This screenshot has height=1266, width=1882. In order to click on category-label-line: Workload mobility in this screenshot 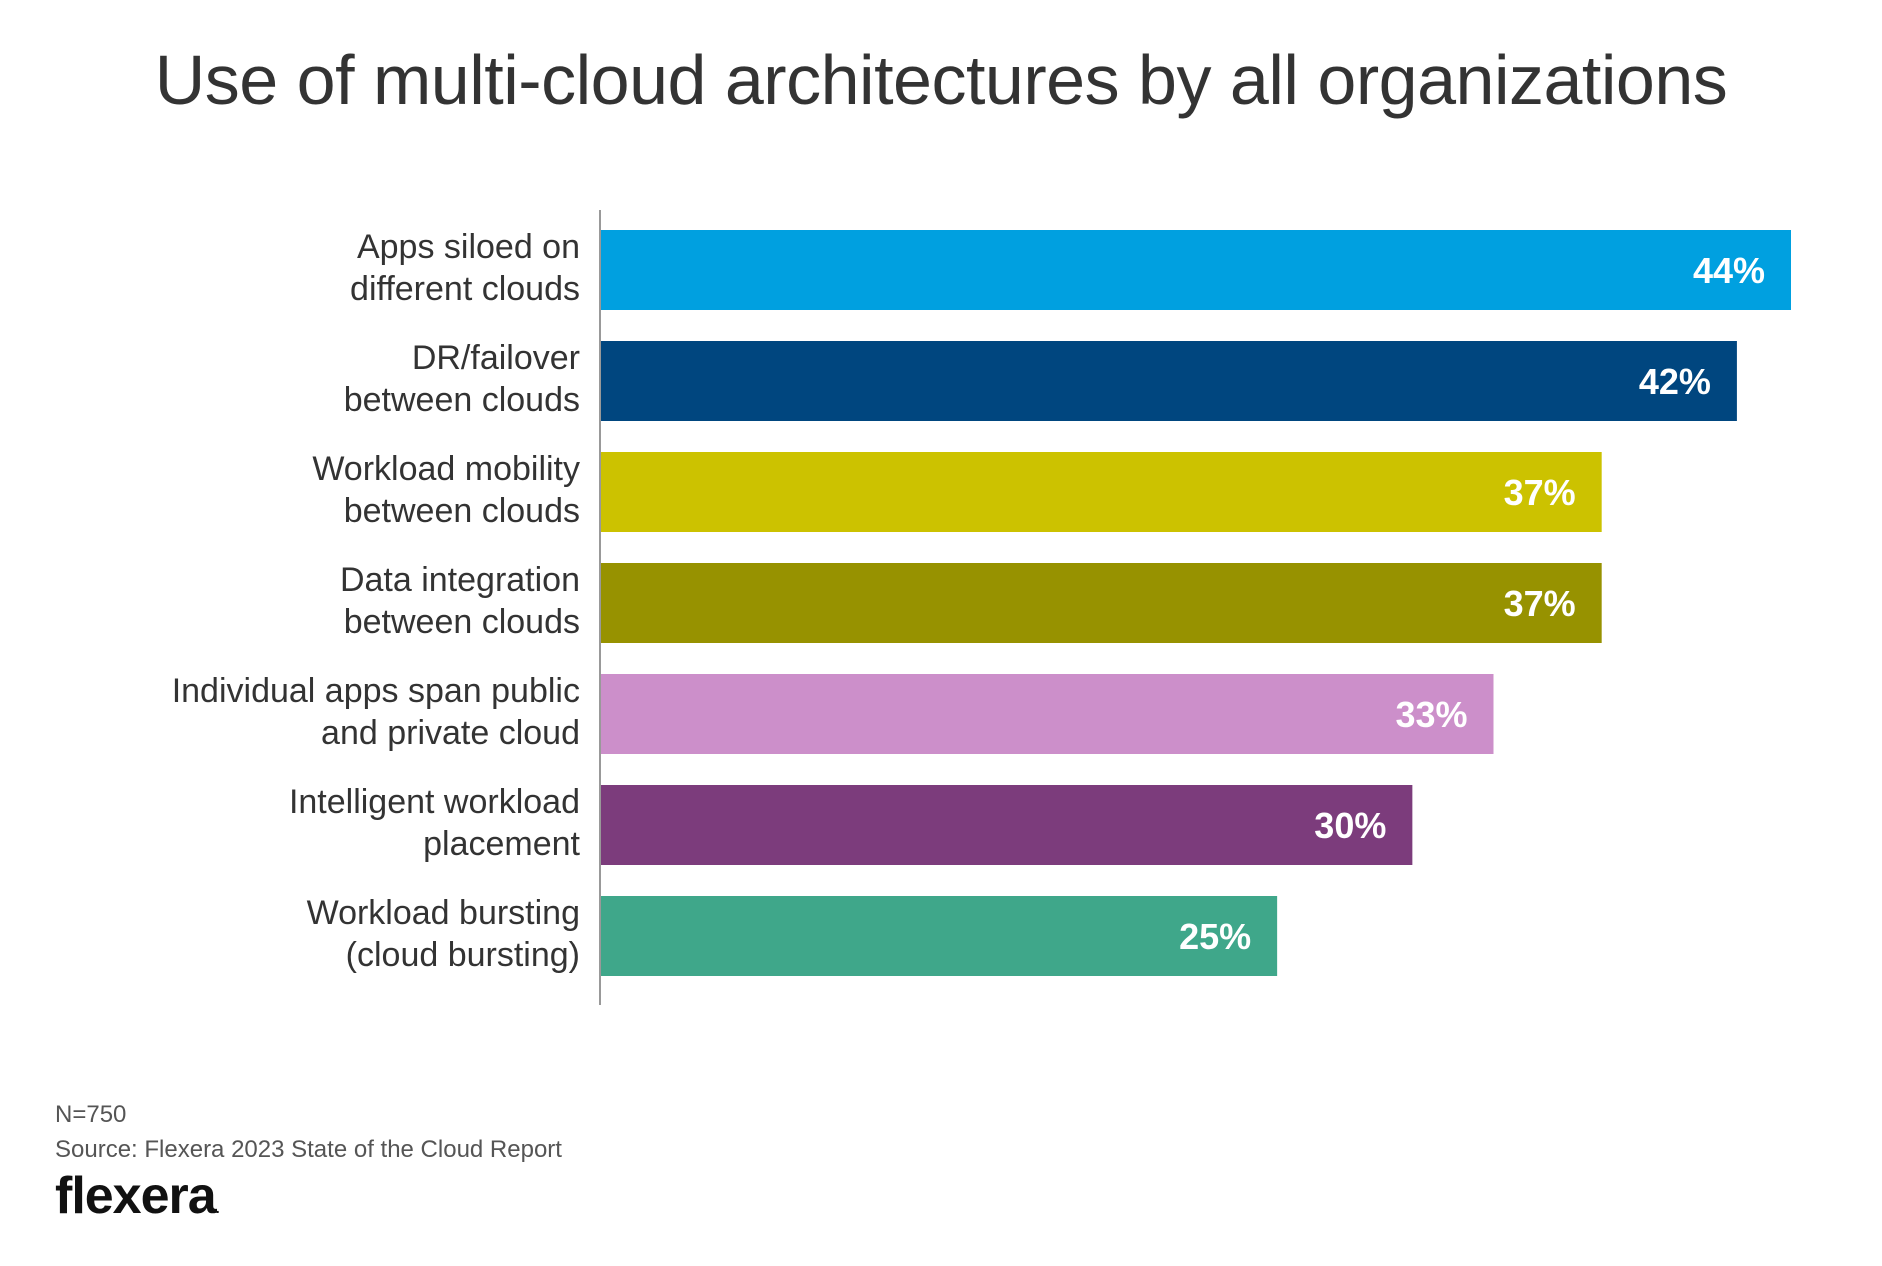, I will do `click(446, 469)`.